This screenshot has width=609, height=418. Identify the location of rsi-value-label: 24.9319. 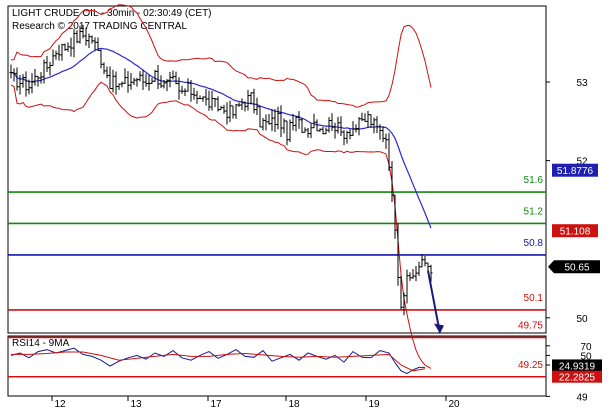
(577, 366).